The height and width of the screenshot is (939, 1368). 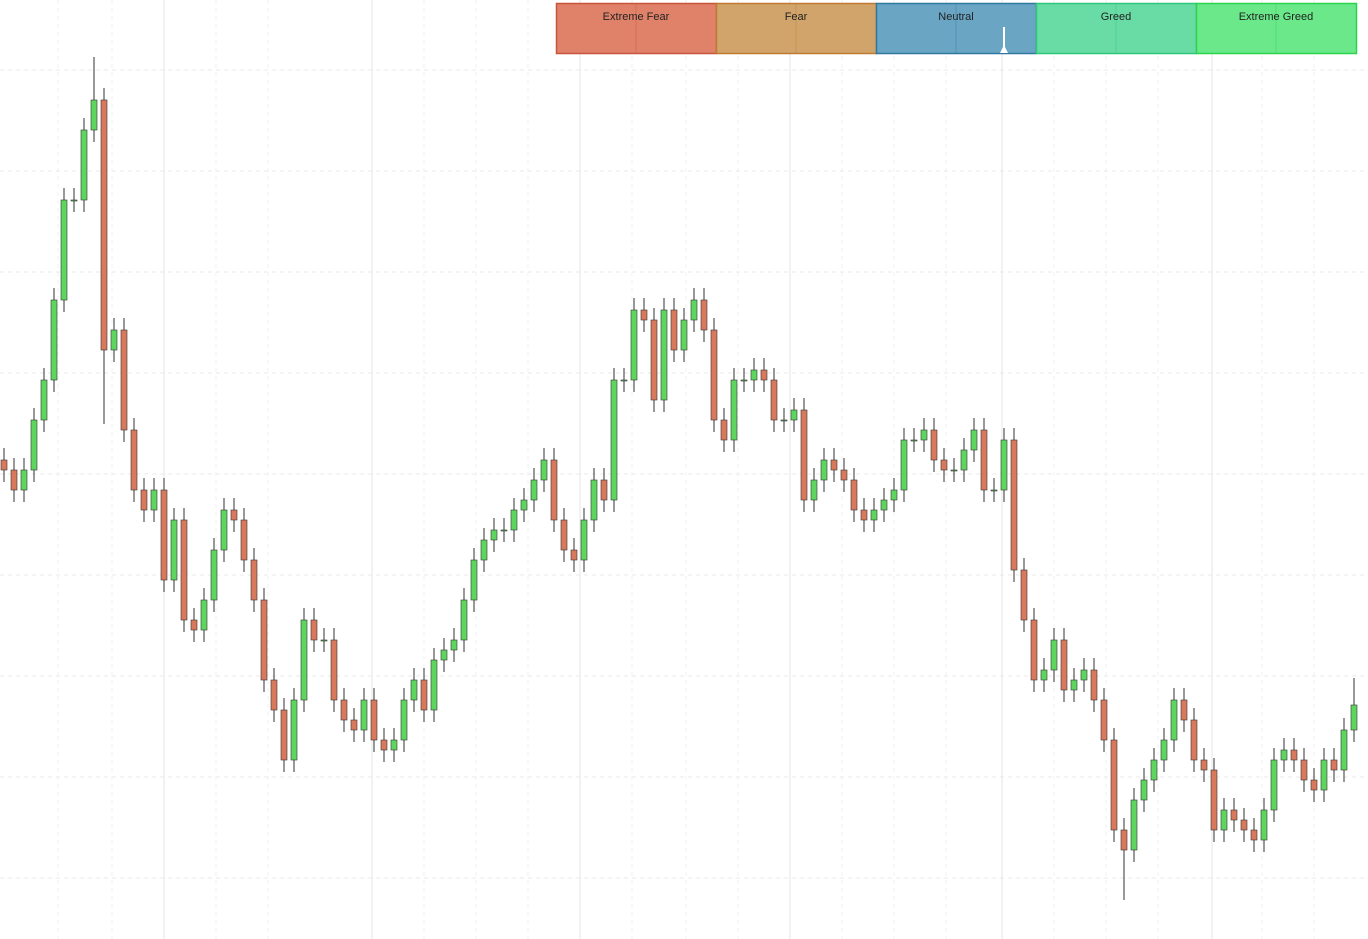 What do you see at coordinates (1276, 17) in the screenshot?
I see `zone-label: Extreme Greed` at bounding box center [1276, 17].